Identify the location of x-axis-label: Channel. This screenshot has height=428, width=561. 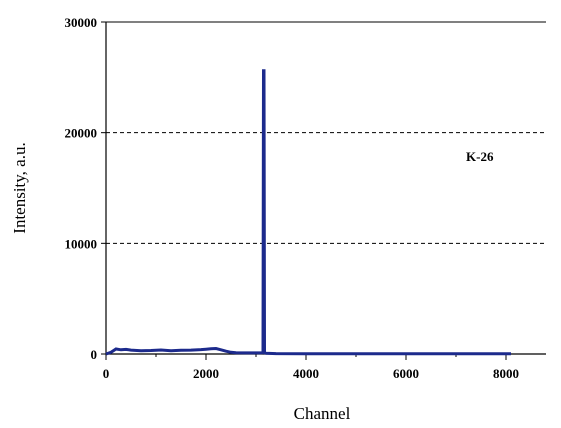
(322, 413).